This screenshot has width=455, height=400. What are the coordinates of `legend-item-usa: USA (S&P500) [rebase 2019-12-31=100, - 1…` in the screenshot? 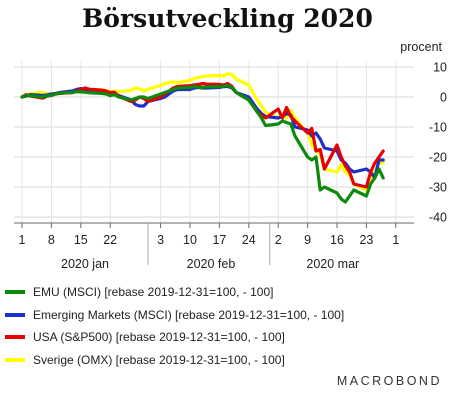 It's located at (174, 337).